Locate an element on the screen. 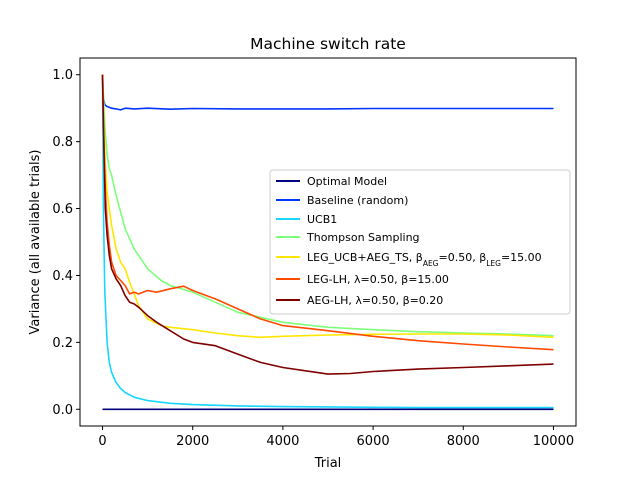  x-tick-label: 4000 is located at coordinates (282, 441).